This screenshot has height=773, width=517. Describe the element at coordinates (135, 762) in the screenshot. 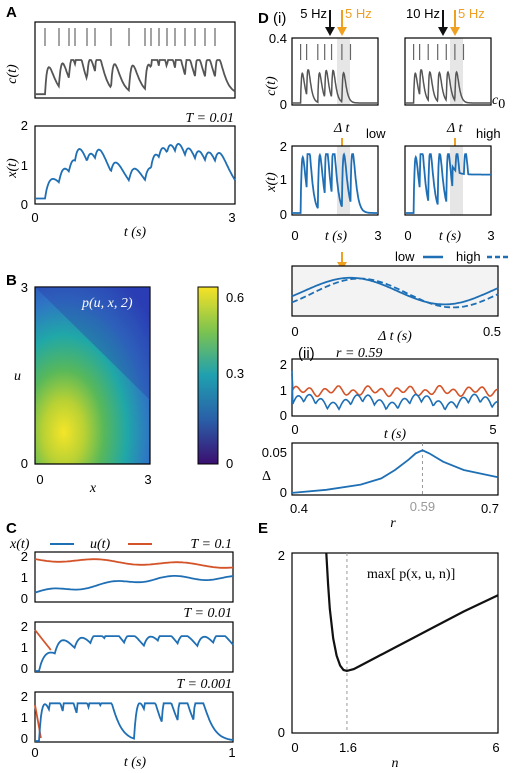

I see `c-xlabel: t (s)` at that location.